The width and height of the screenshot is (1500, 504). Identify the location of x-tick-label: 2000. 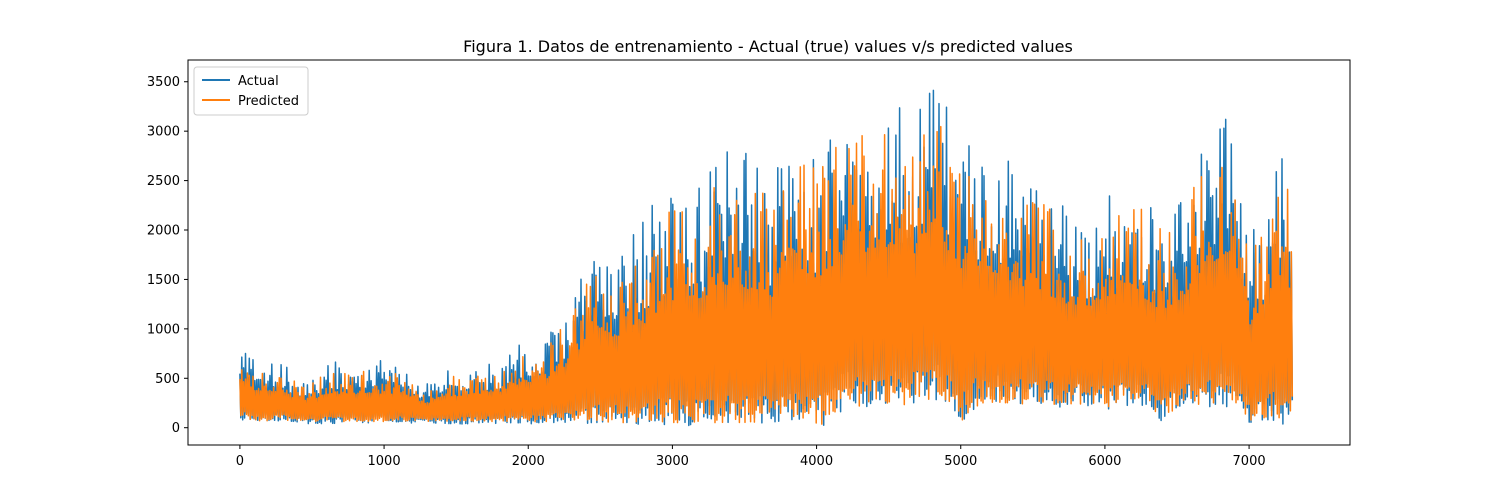
(528, 461).